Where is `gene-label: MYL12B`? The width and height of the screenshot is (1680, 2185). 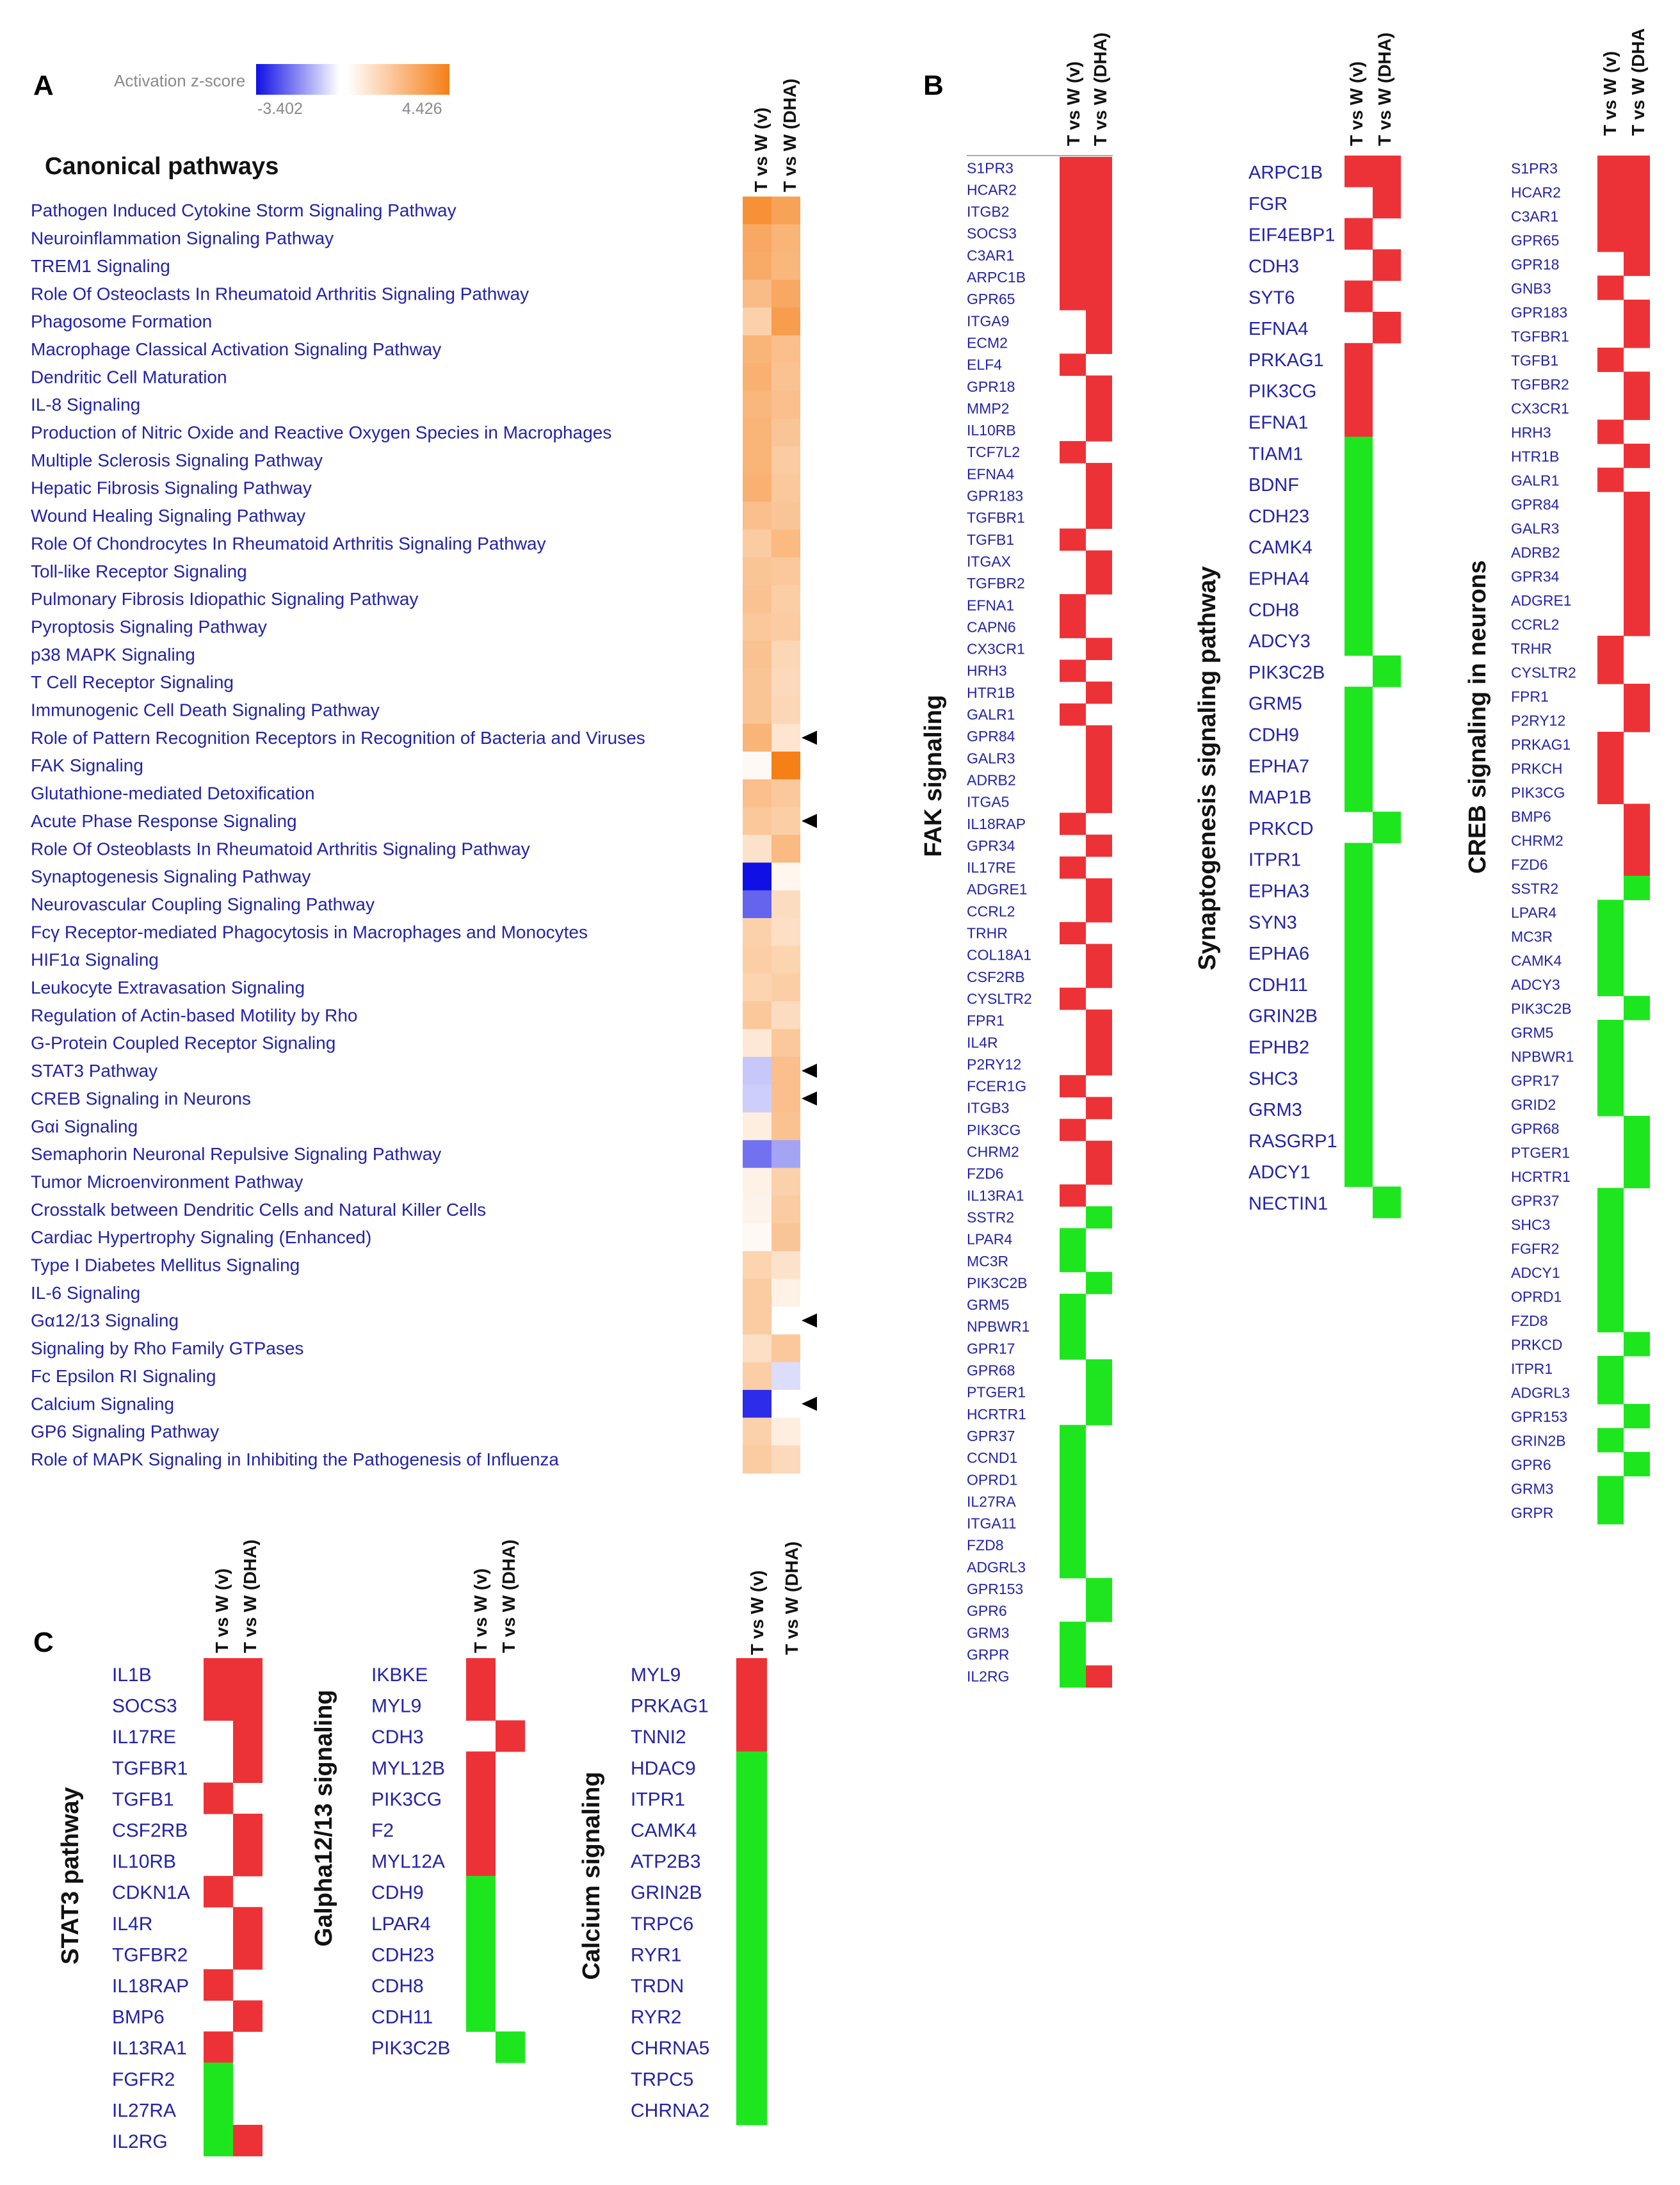
gene-label: MYL12B is located at coordinates (408, 1768).